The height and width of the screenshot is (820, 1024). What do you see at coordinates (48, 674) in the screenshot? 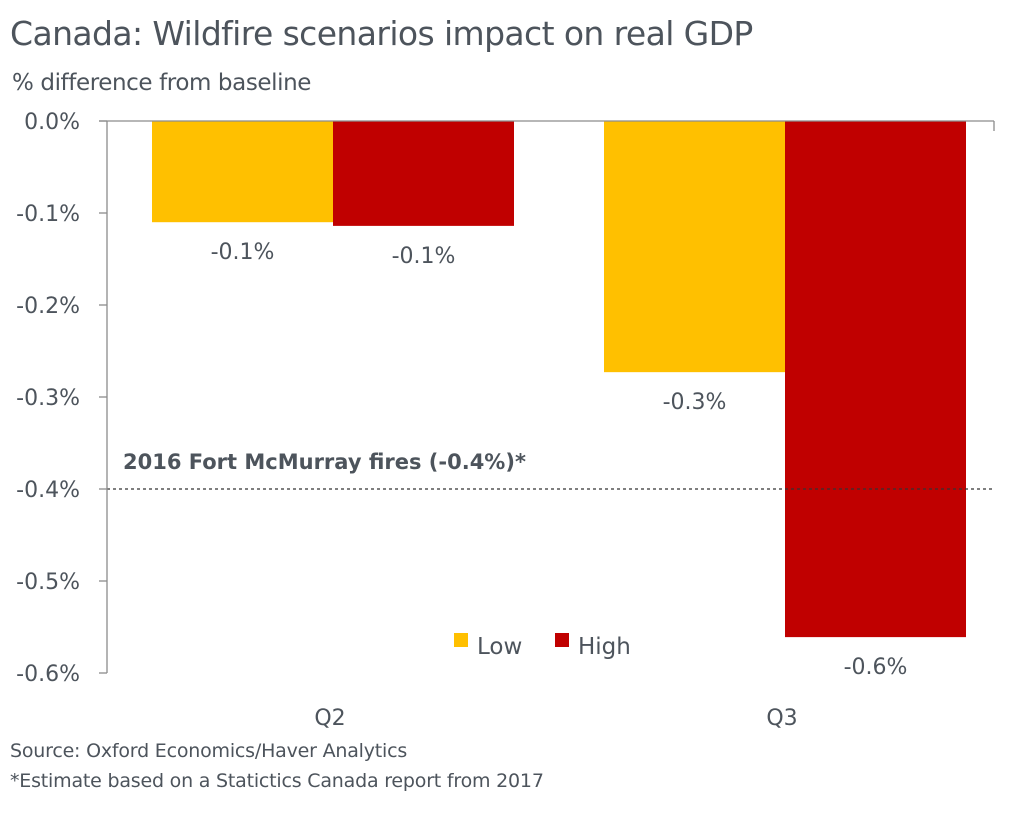
I see `y-tick-label: -0.6%` at bounding box center [48, 674].